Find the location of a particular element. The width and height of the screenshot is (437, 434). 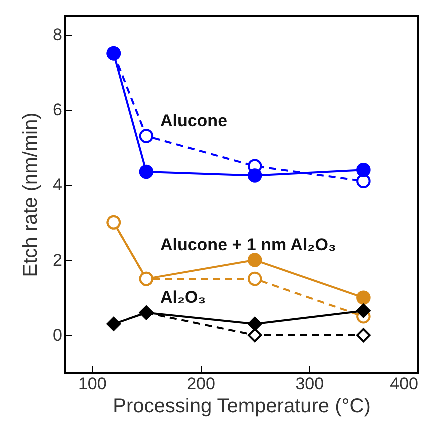

x-axis-title: Processing Temperature (°C) is located at coordinates (242, 407).